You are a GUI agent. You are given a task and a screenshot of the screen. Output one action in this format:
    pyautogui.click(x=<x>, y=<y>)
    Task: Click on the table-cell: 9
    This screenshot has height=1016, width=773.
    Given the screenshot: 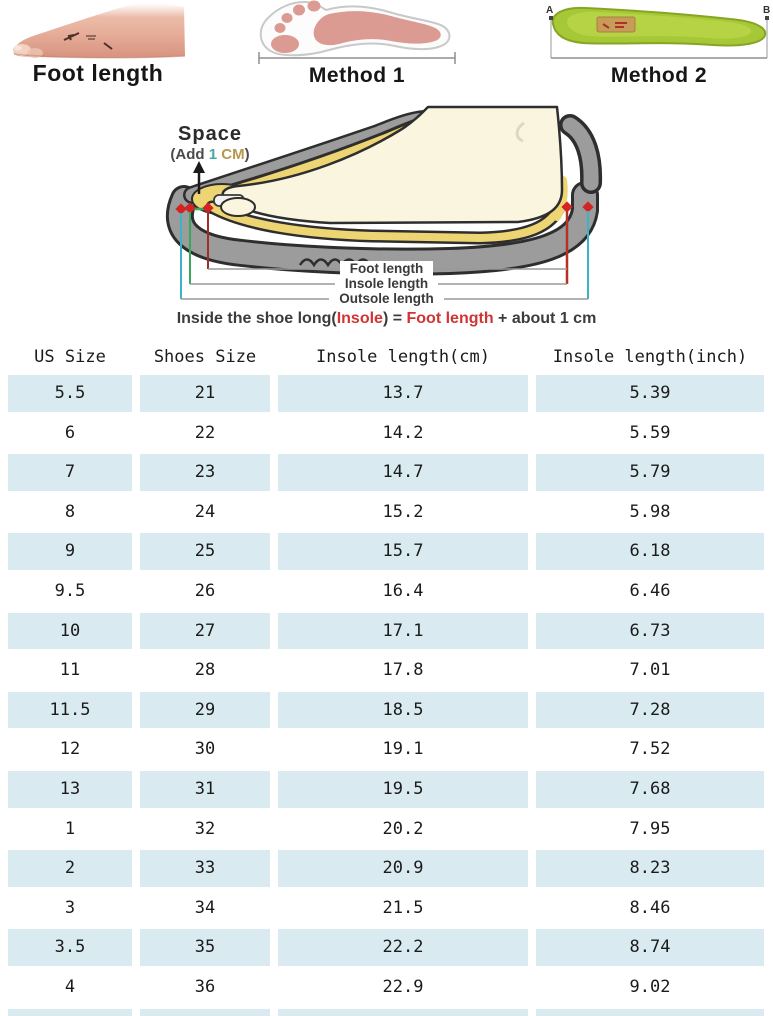 What is the action you would take?
    pyautogui.click(x=70, y=551)
    